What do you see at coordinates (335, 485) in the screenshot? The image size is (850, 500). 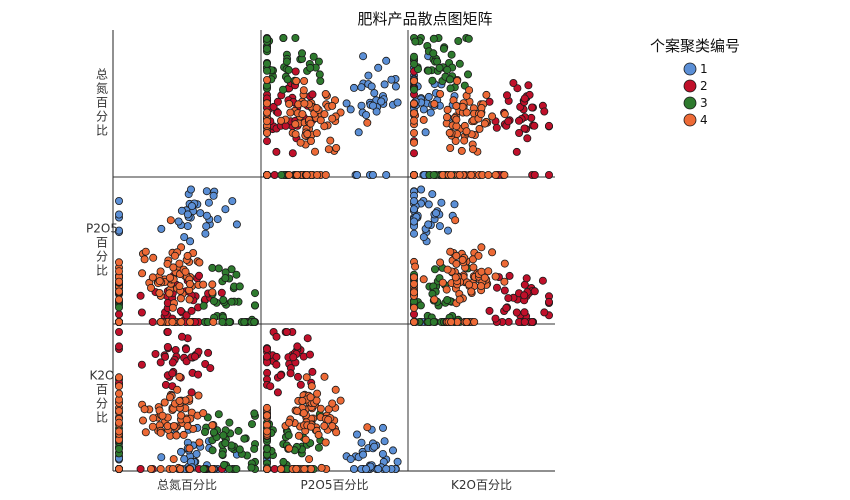 I see `col-label-1: P2O5百分比` at bounding box center [335, 485].